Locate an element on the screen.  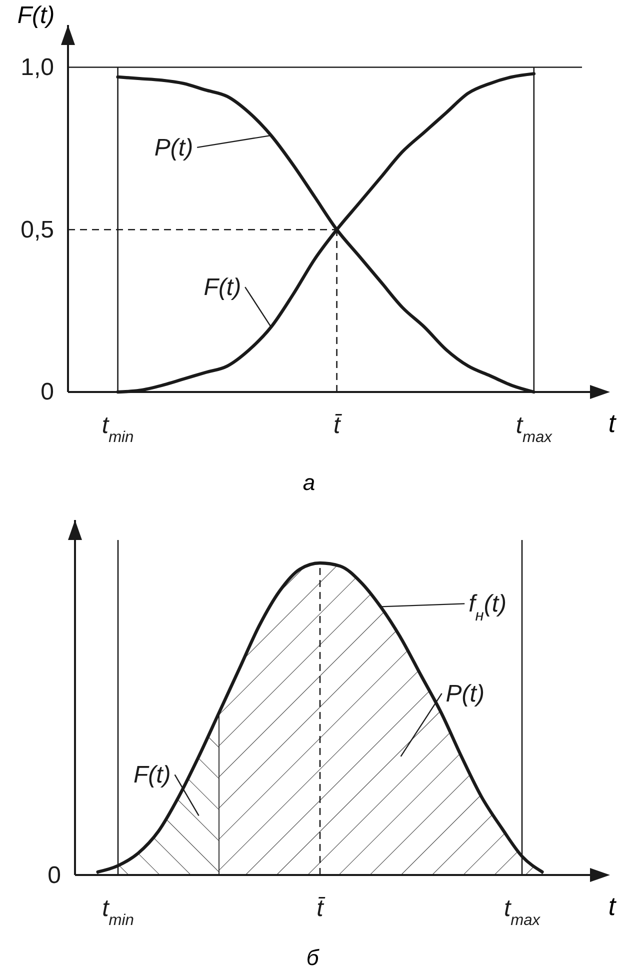
y-tick-label: 0 is located at coordinates (47, 392).